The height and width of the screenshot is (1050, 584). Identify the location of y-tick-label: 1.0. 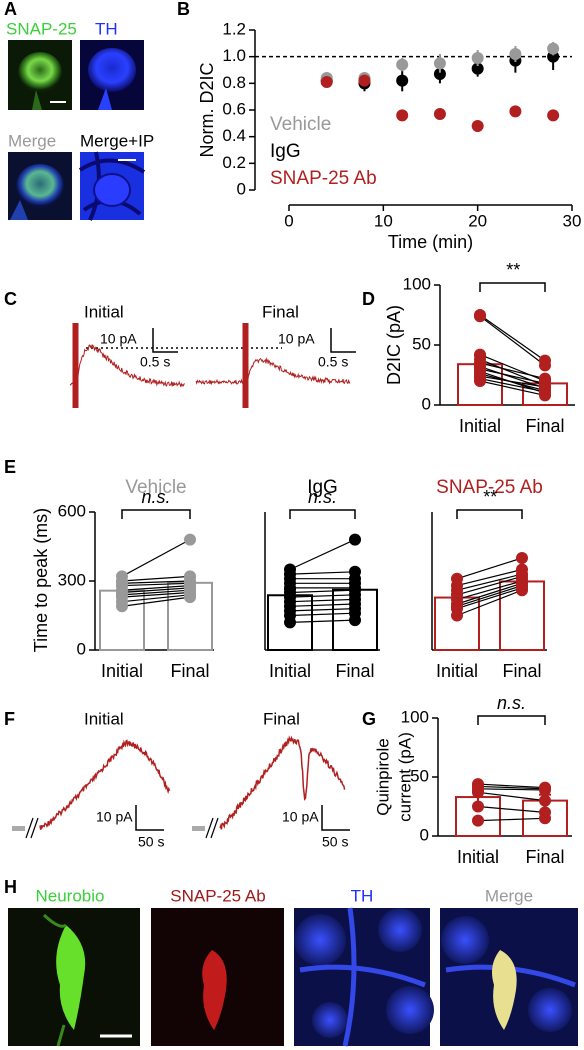
(234, 55).